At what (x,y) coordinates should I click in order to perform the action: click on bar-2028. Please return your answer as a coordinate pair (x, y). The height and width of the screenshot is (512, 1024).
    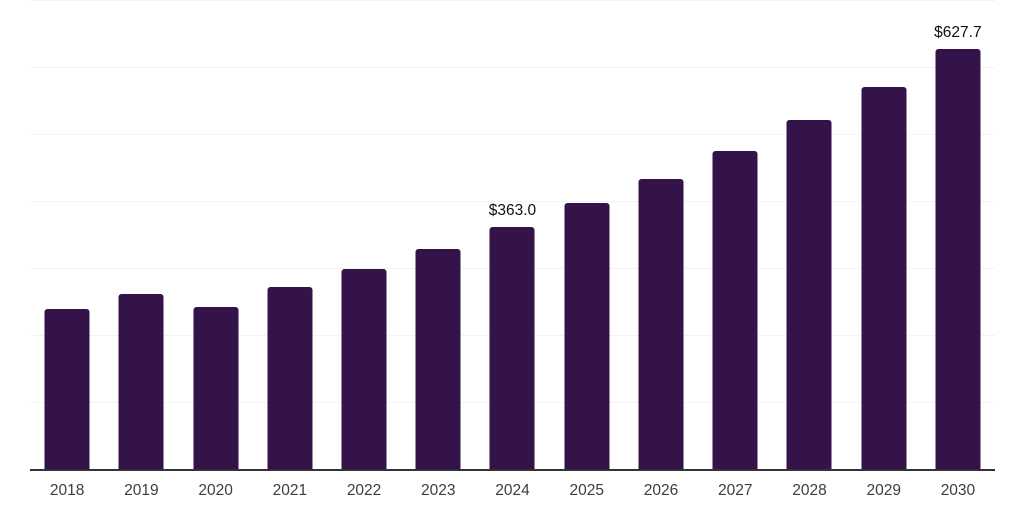
    Looking at the image, I should click on (809, 295).